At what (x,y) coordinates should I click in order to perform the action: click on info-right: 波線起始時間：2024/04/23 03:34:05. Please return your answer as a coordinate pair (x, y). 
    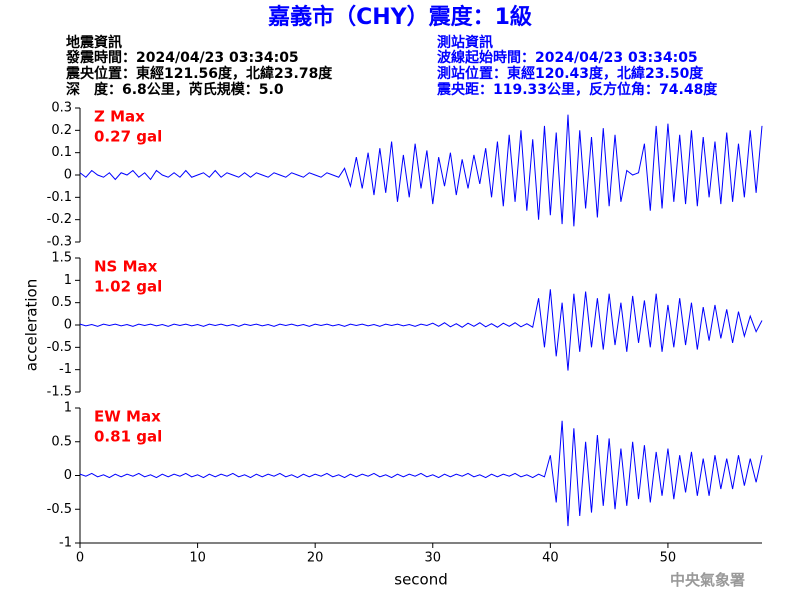
    Looking at the image, I should click on (567, 57).